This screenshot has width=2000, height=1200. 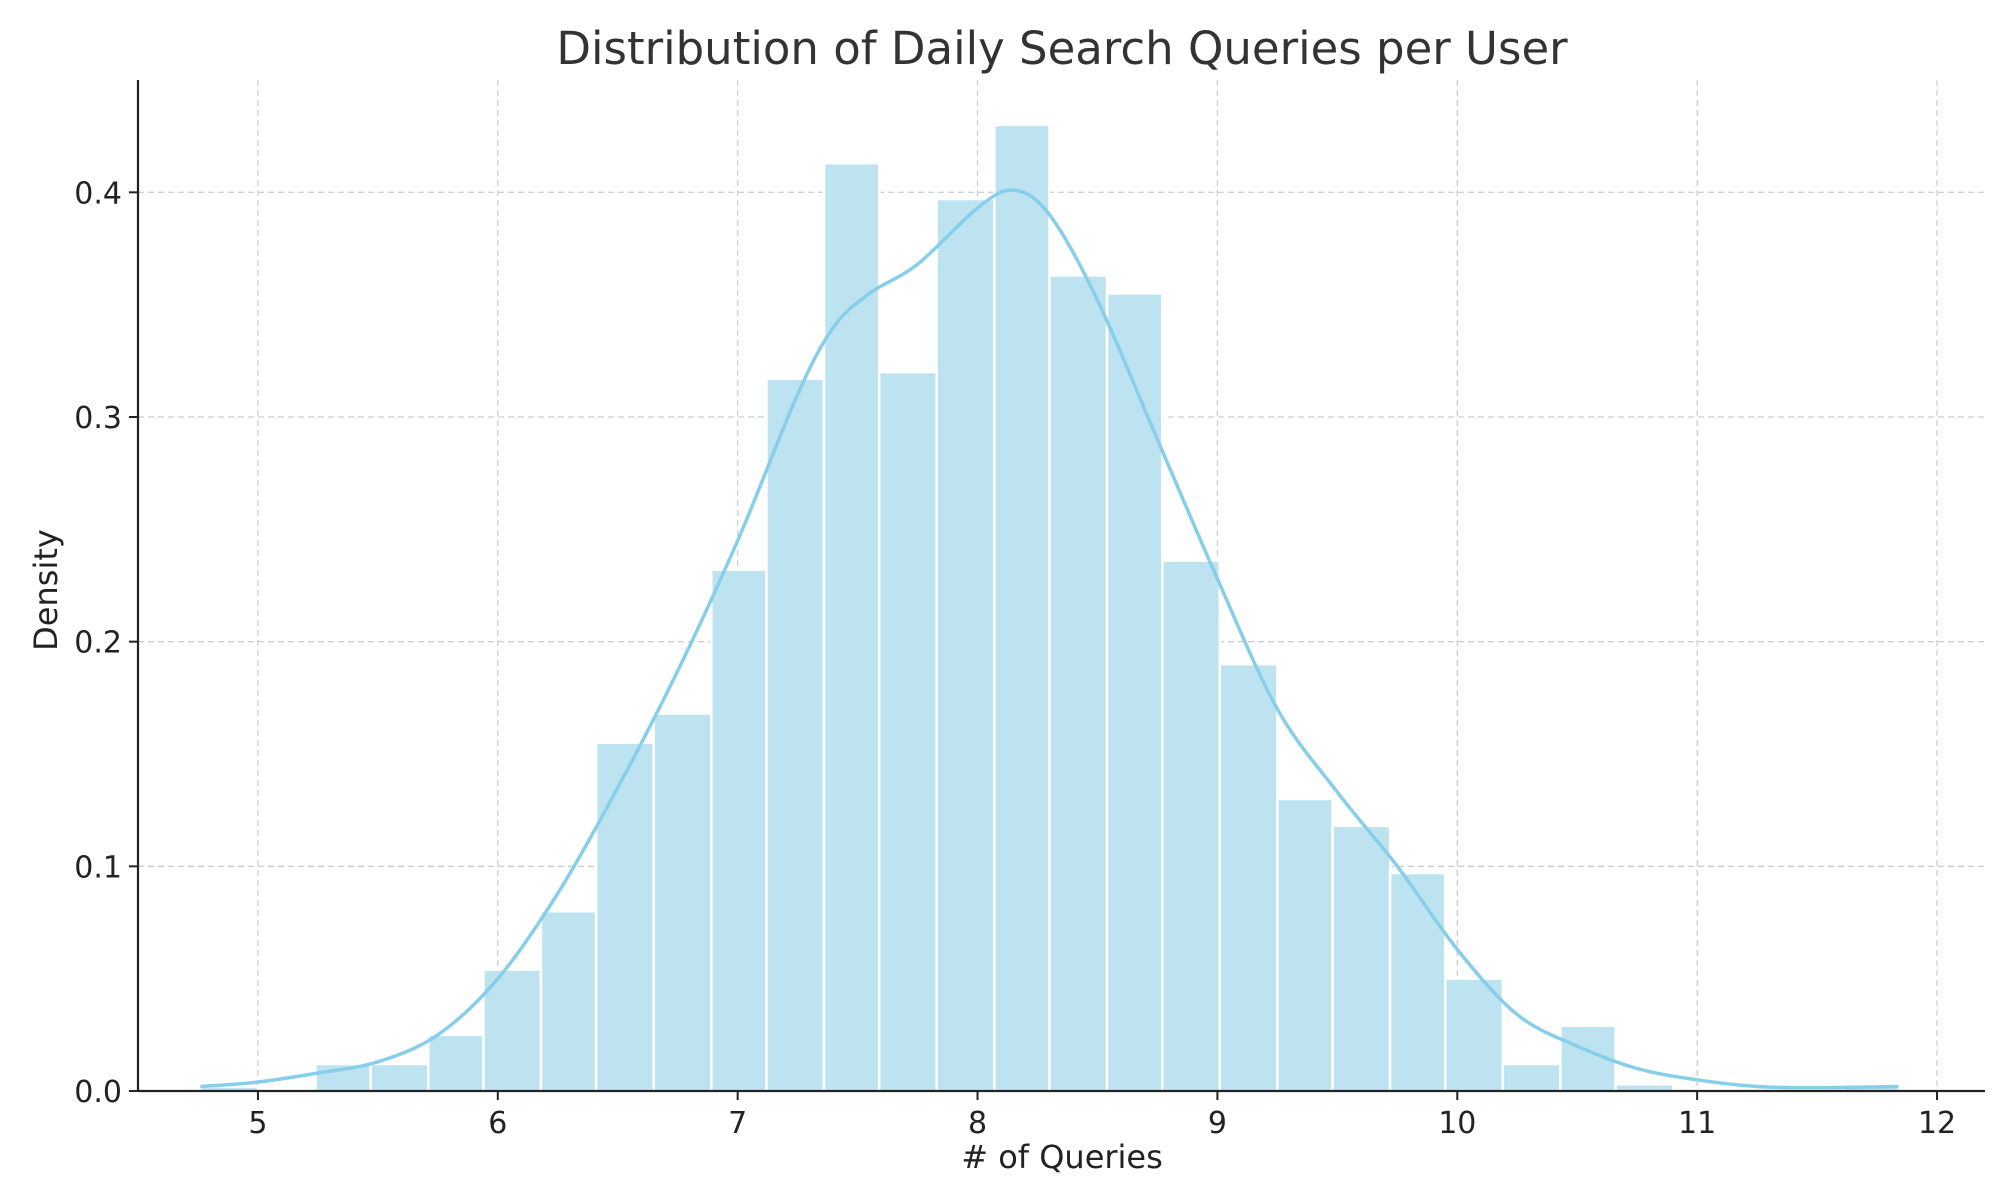 What do you see at coordinates (98, 867) in the screenshot?
I see `y-tick-label: 0.1` at bounding box center [98, 867].